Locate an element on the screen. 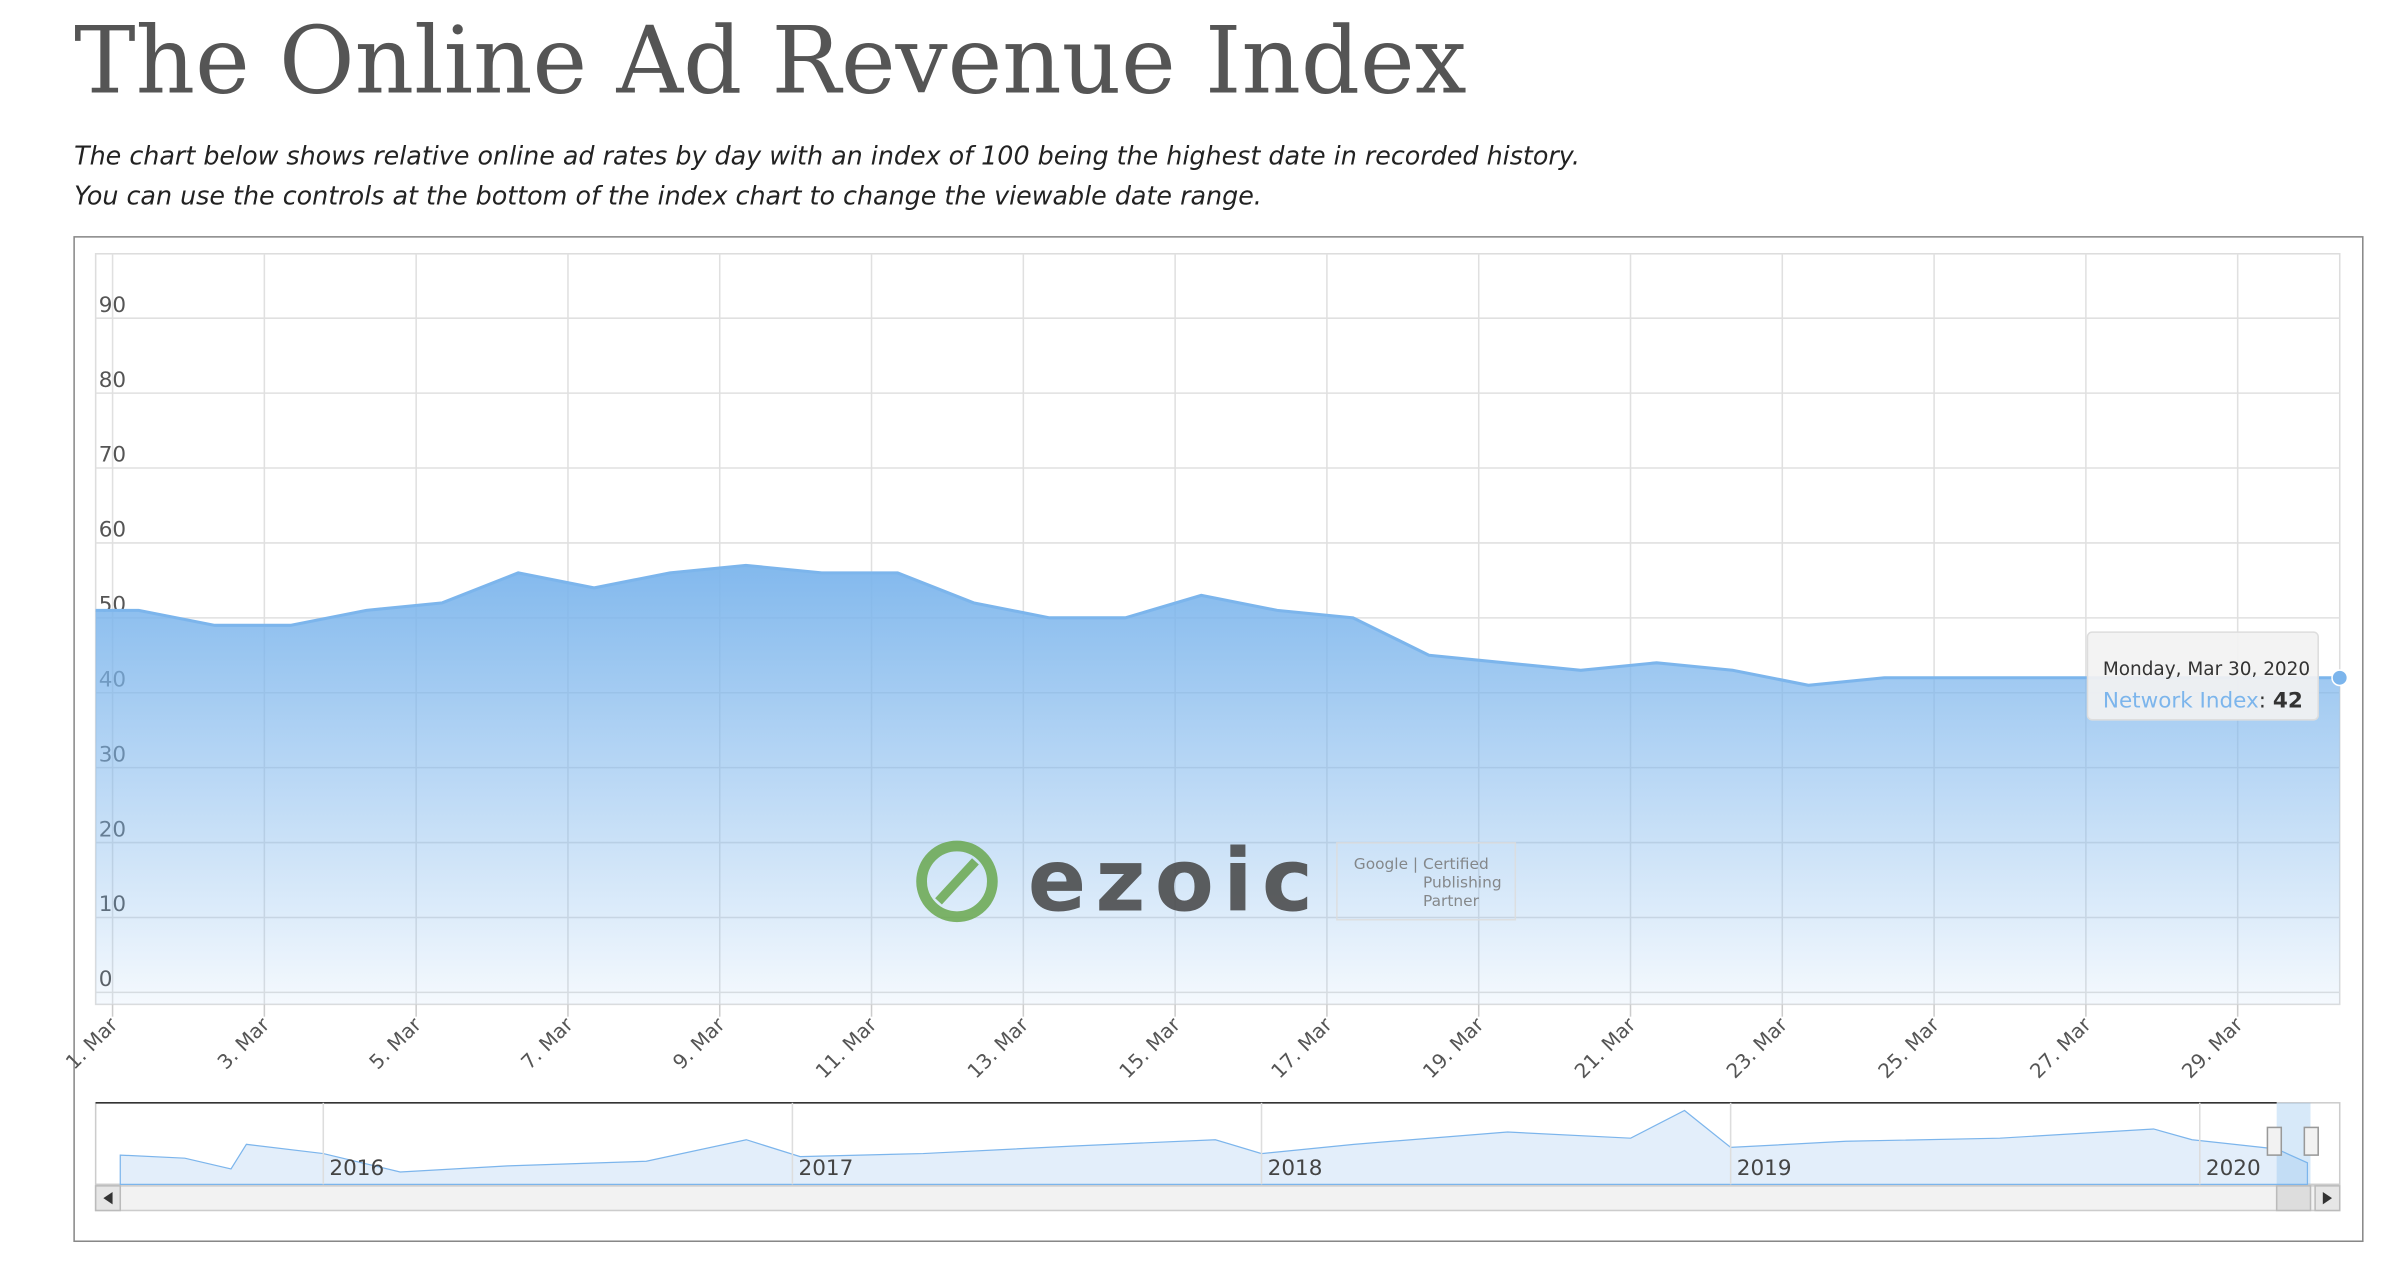 This screenshot has width=2400, height=1272. tooltip-row: Network Index: 42 is located at coordinates (2203, 701).